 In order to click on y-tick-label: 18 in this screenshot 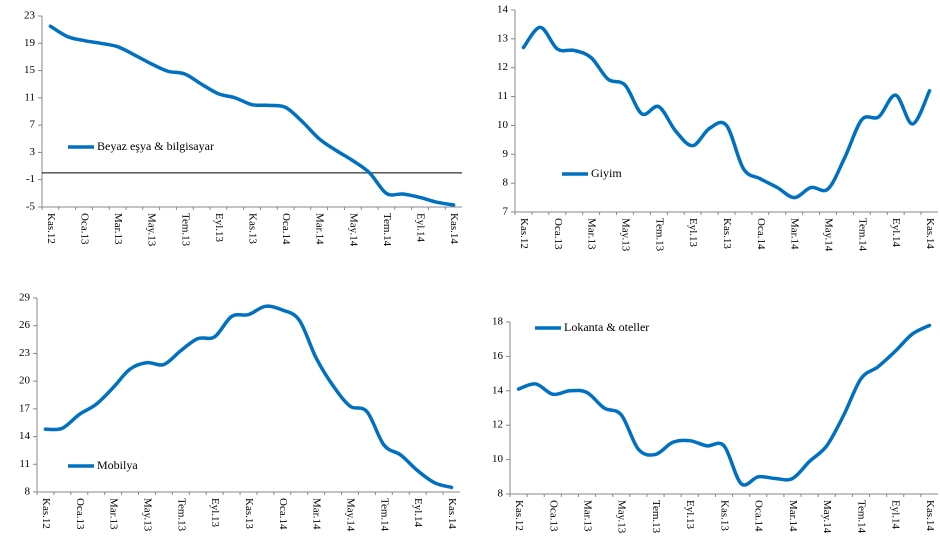, I will do `click(498, 322)`.